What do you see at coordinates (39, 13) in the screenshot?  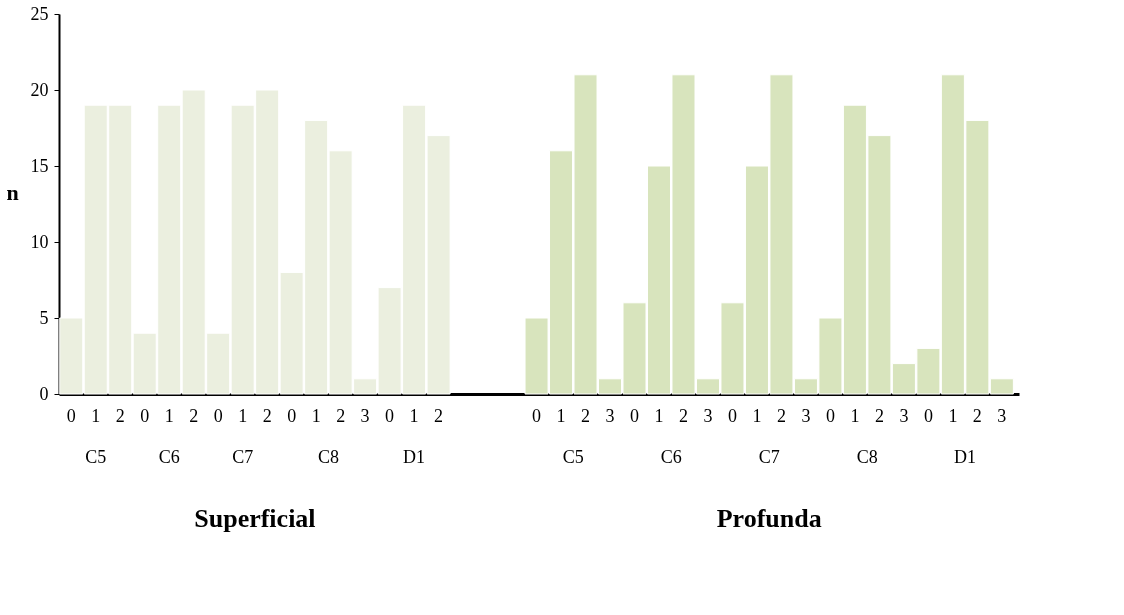 I see `y-tick-label: 25` at bounding box center [39, 13].